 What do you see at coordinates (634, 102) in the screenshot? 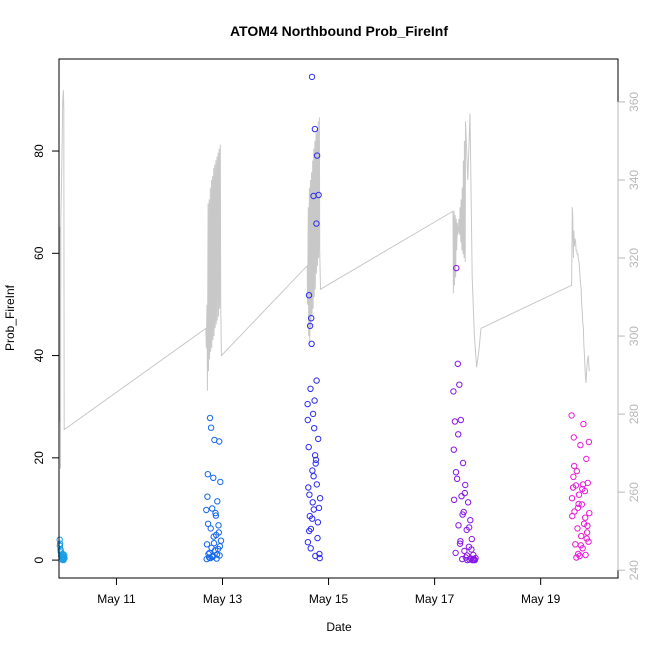
I see `y2-tick-label: 360` at bounding box center [634, 102].